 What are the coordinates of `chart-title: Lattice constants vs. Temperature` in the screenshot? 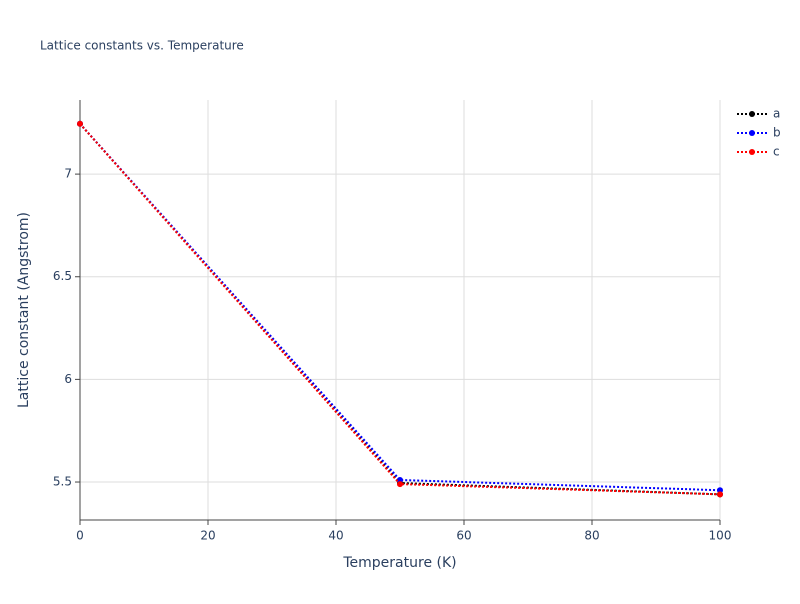 It's located at (142, 46).